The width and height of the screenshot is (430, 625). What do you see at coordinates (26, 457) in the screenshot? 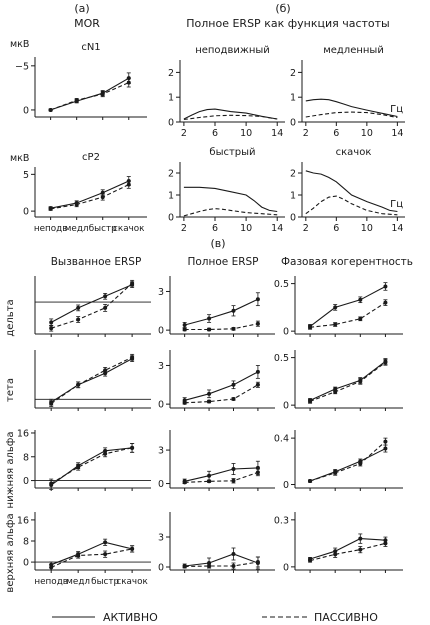
I see `y-tick-label: 8` at bounding box center [26, 457].